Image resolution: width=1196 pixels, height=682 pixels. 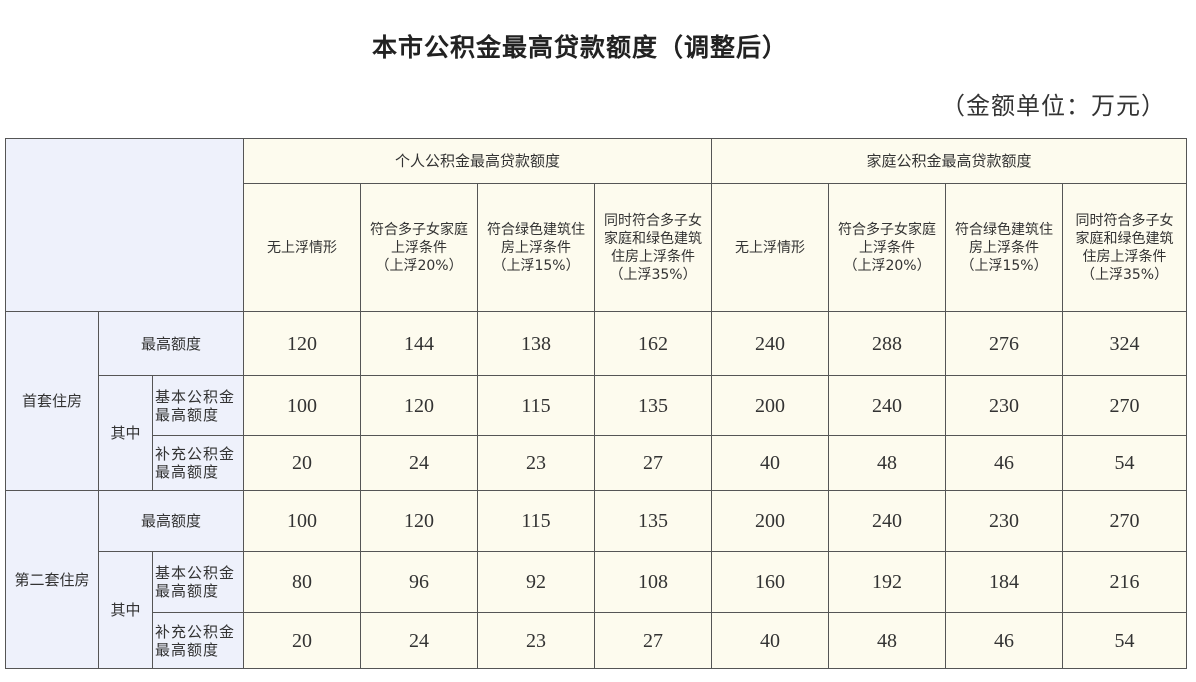 I want to click on cell-text-line: 住房上浮条件, so click(x=1124, y=256).